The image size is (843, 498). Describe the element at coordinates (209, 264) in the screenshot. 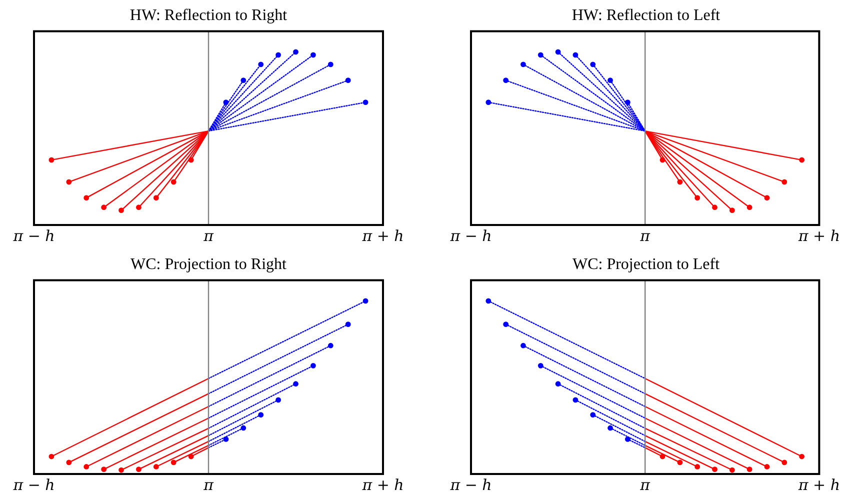

I see `chart-title: WC: Projection to Right` at that location.